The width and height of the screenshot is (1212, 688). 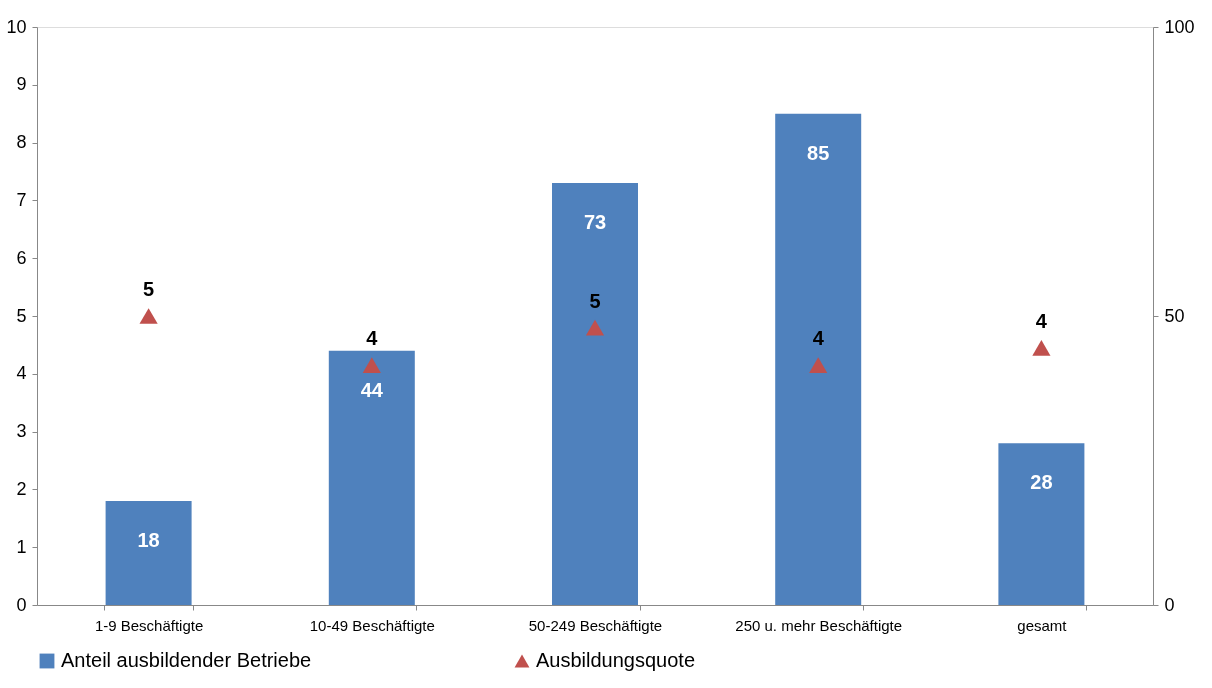 I want to click on y-tick-label: 9, so click(x=21, y=84).